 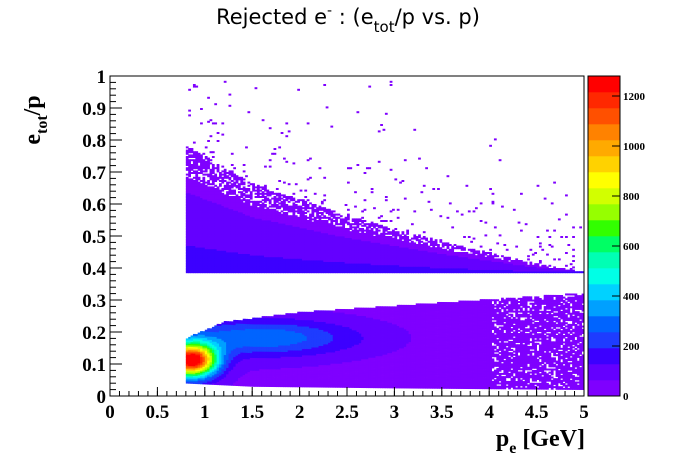 I want to click on title-part-subscript: tot, so click(x=384, y=27).